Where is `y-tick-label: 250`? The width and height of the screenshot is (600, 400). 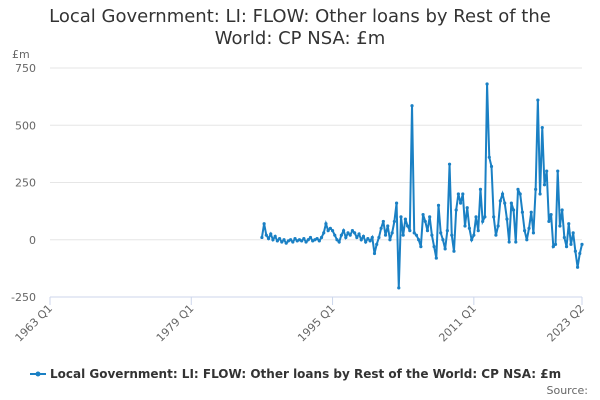
y-tick-label: 250 is located at coordinates (25, 183).